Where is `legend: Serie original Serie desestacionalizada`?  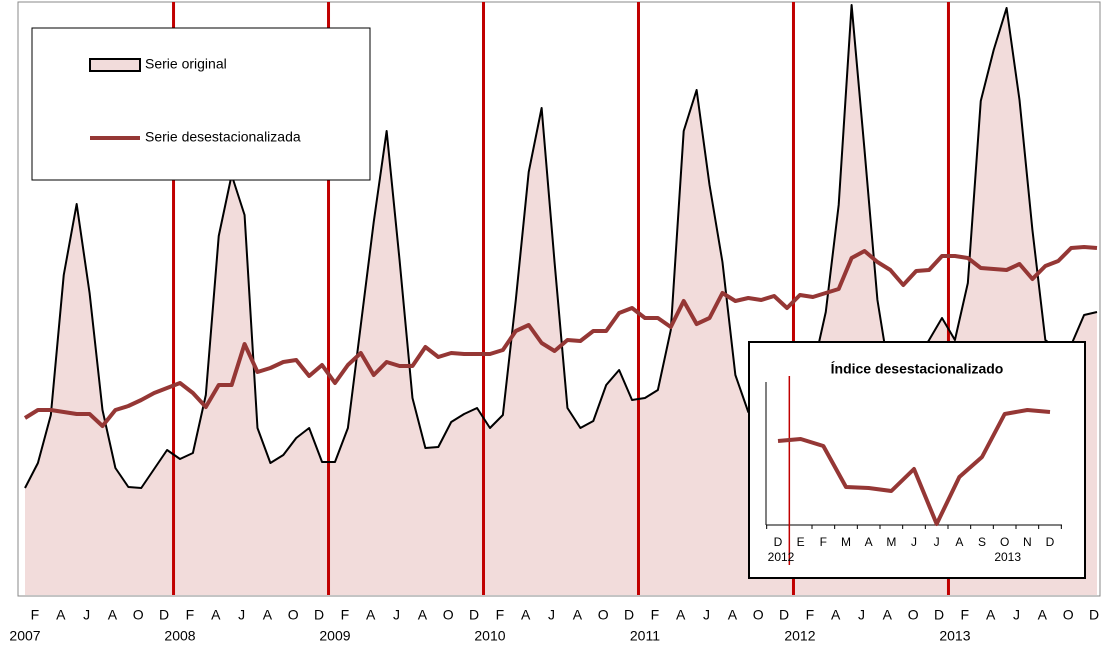 legend: Serie original Serie desestacionalizada is located at coordinates (201, 104).